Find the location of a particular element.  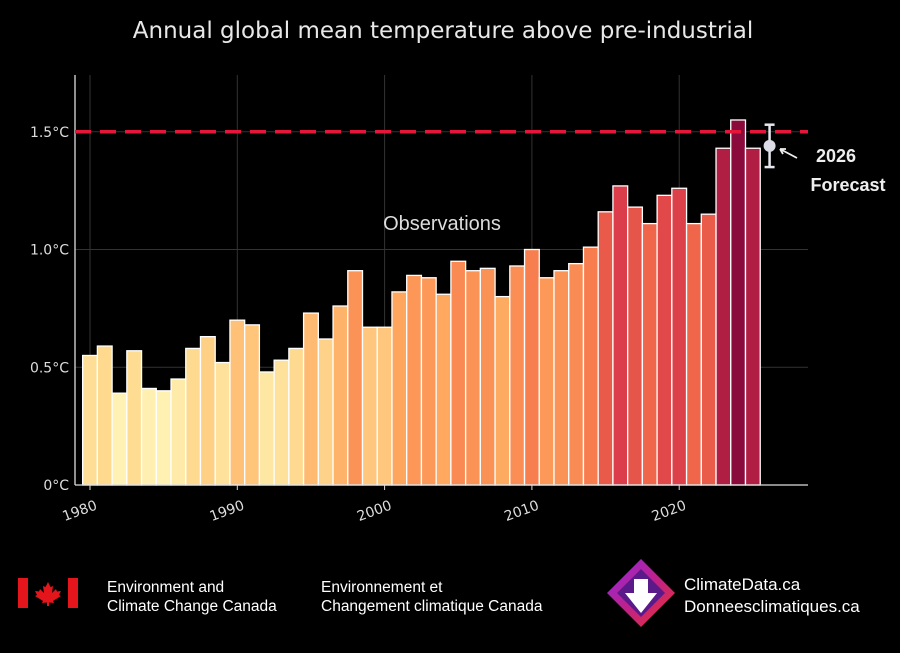

x-tick-label: 2010 is located at coordinates (521, 511).